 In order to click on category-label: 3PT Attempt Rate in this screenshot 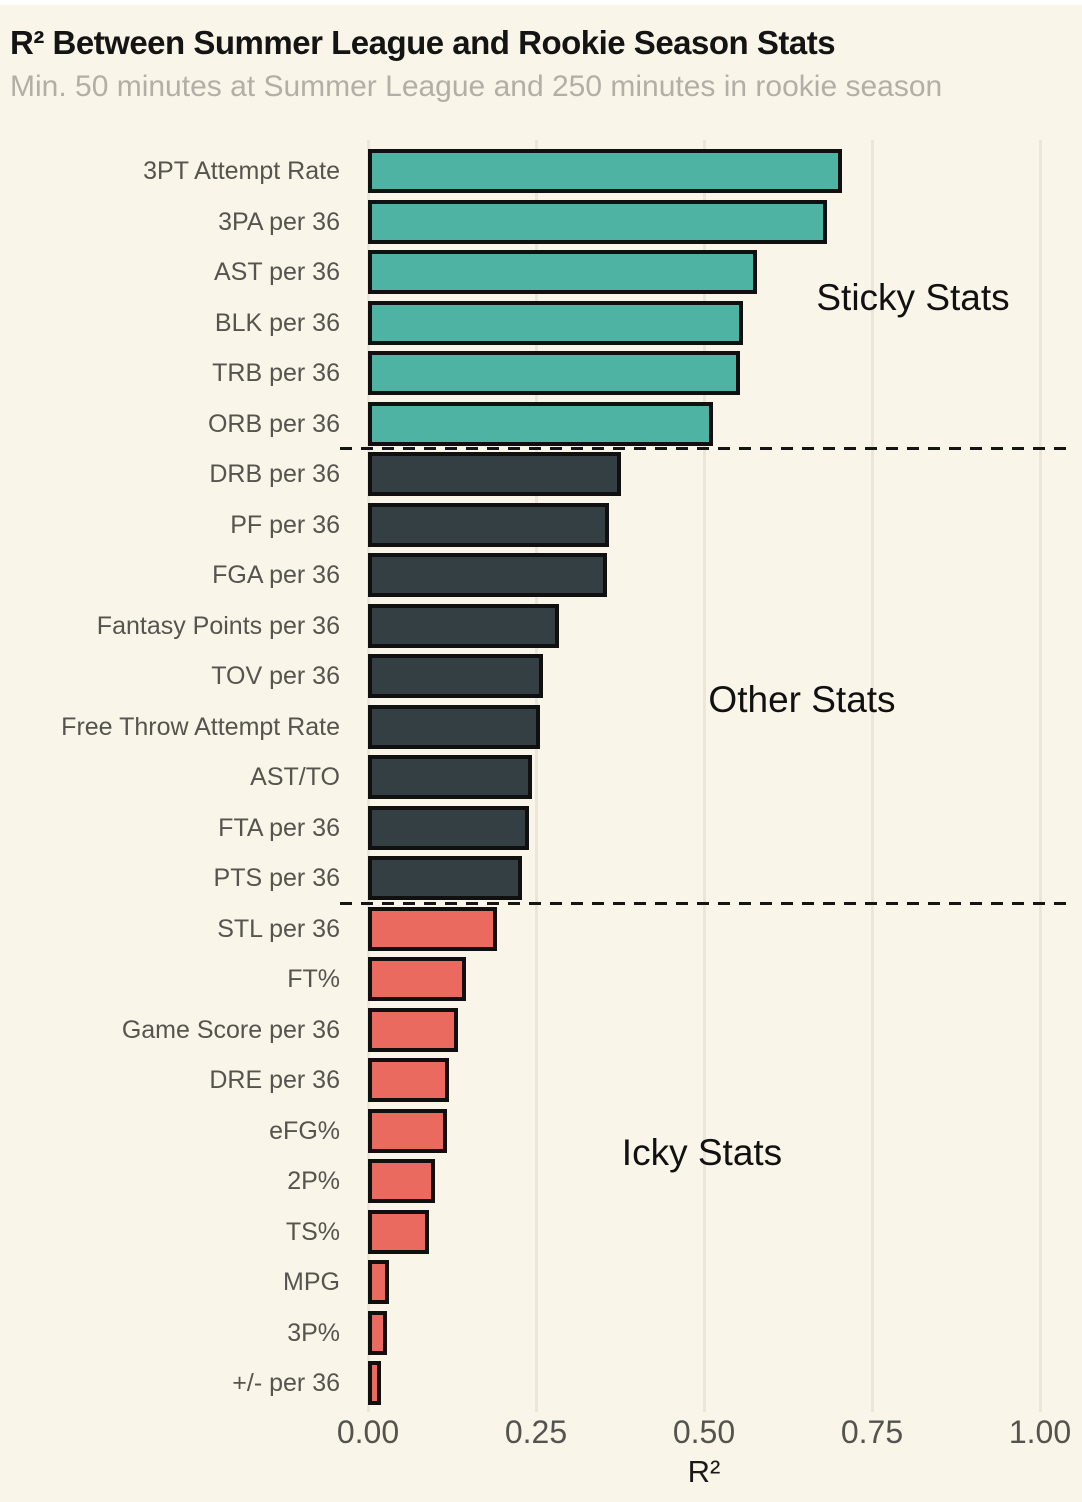, I will do `click(241, 171)`.